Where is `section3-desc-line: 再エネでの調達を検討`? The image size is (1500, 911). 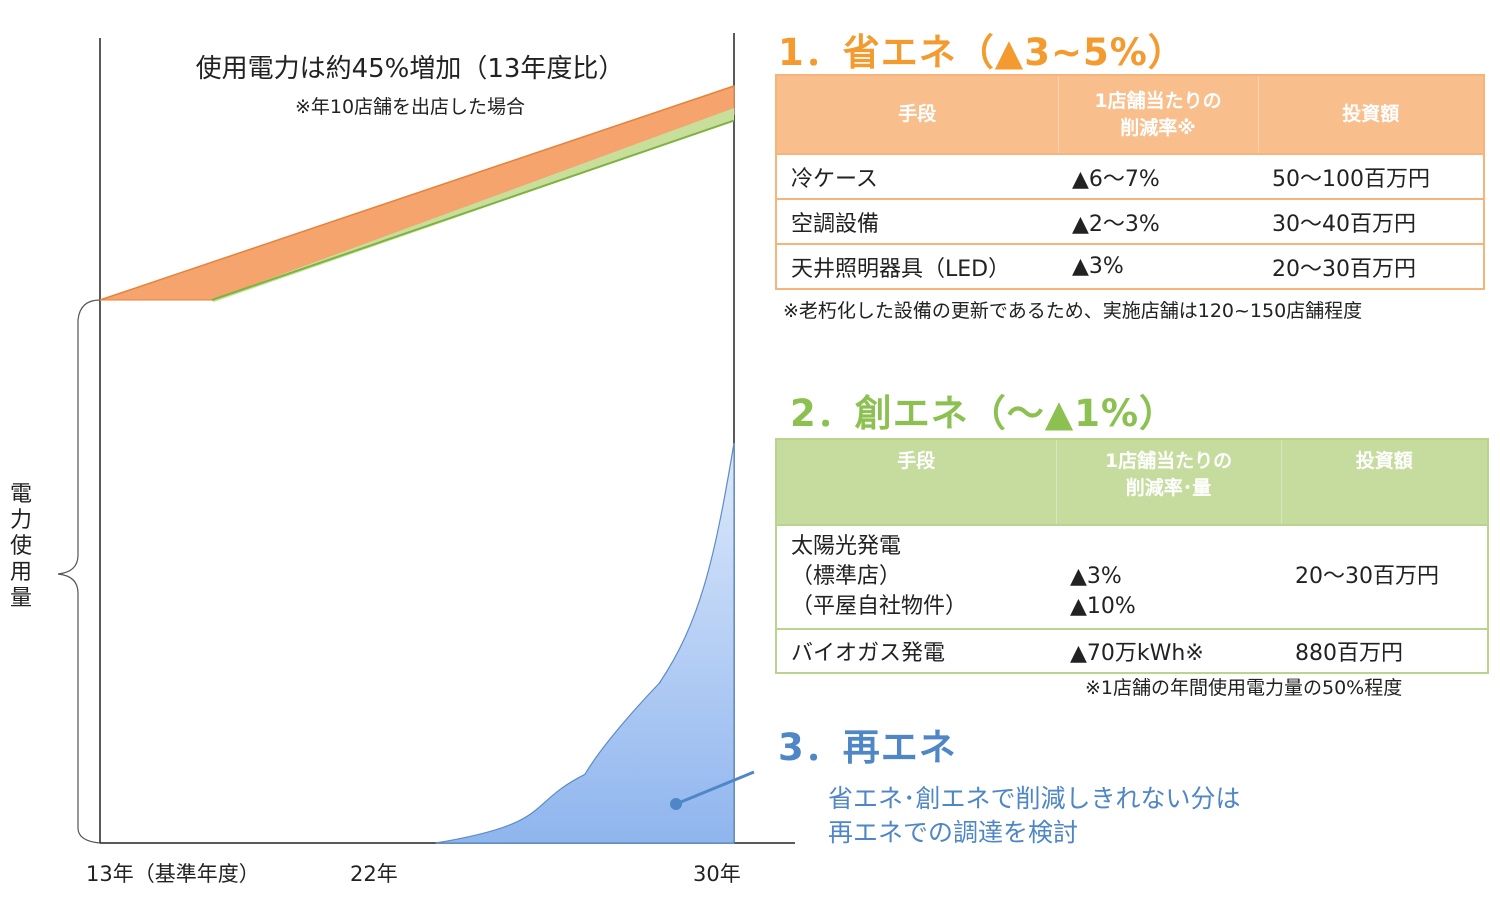 section3-desc-line: 再エネでの調達を検討 is located at coordinates (953, 832).